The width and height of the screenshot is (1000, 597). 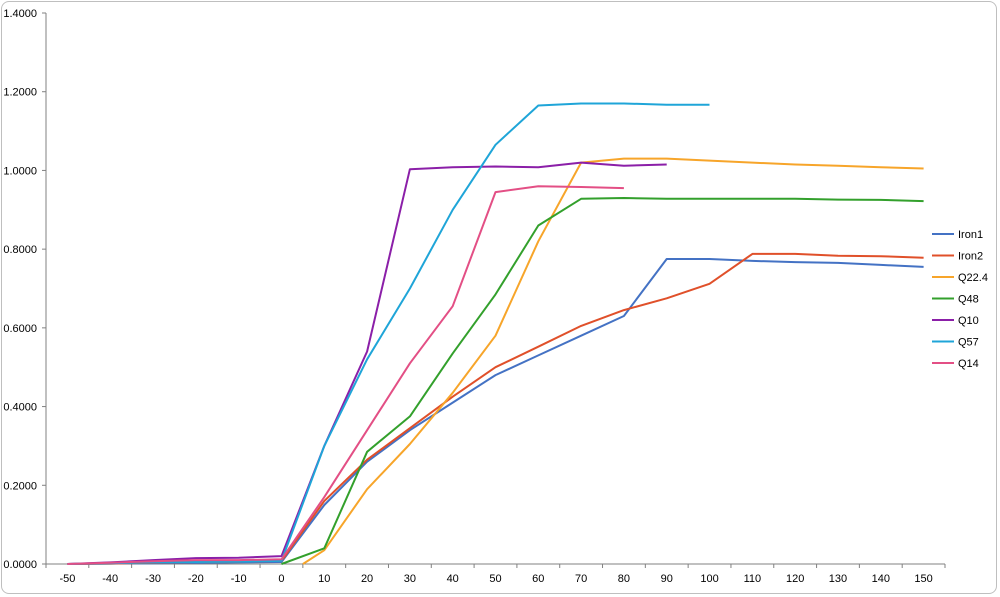 I want to click on x-tick-label: 130, so click(x=838, y=579).